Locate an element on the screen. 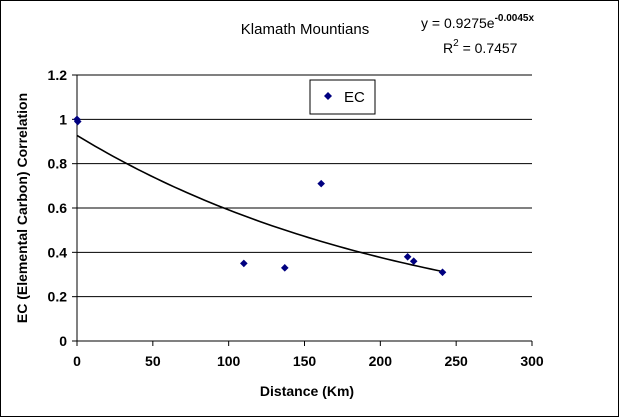  trendline-equation-base: y = 0.9275e is located at coordinates (458, 23).